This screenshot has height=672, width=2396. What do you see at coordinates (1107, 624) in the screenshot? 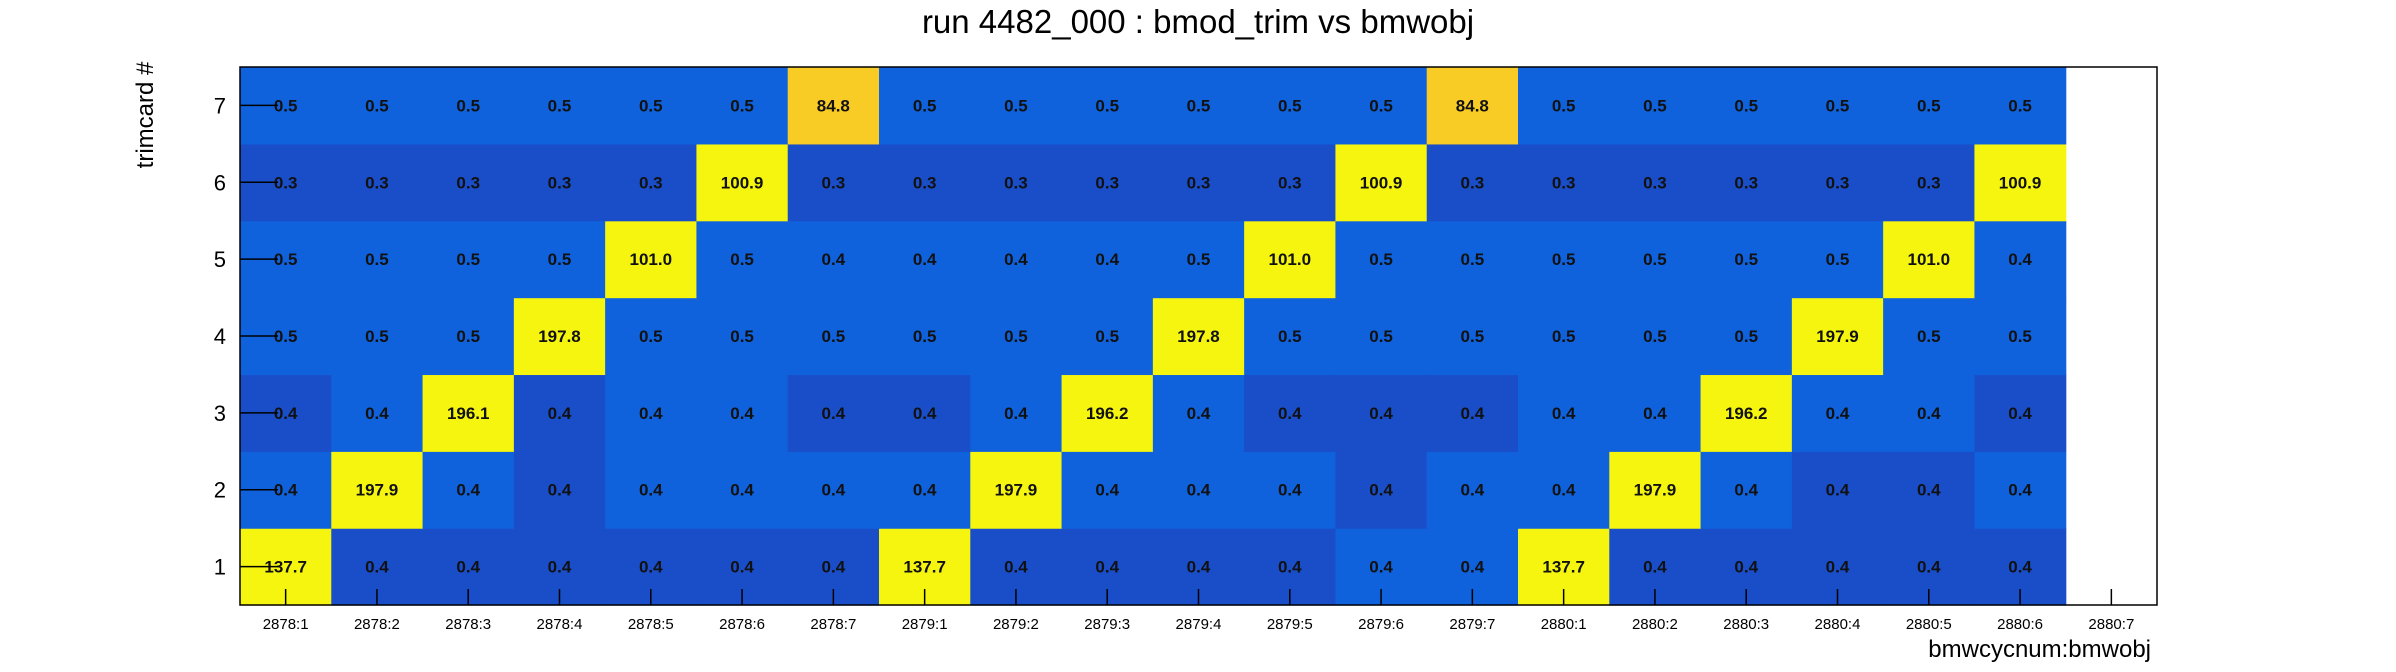
I see `x-tick-label: 2879:3` at bounding box center [1107, 624].